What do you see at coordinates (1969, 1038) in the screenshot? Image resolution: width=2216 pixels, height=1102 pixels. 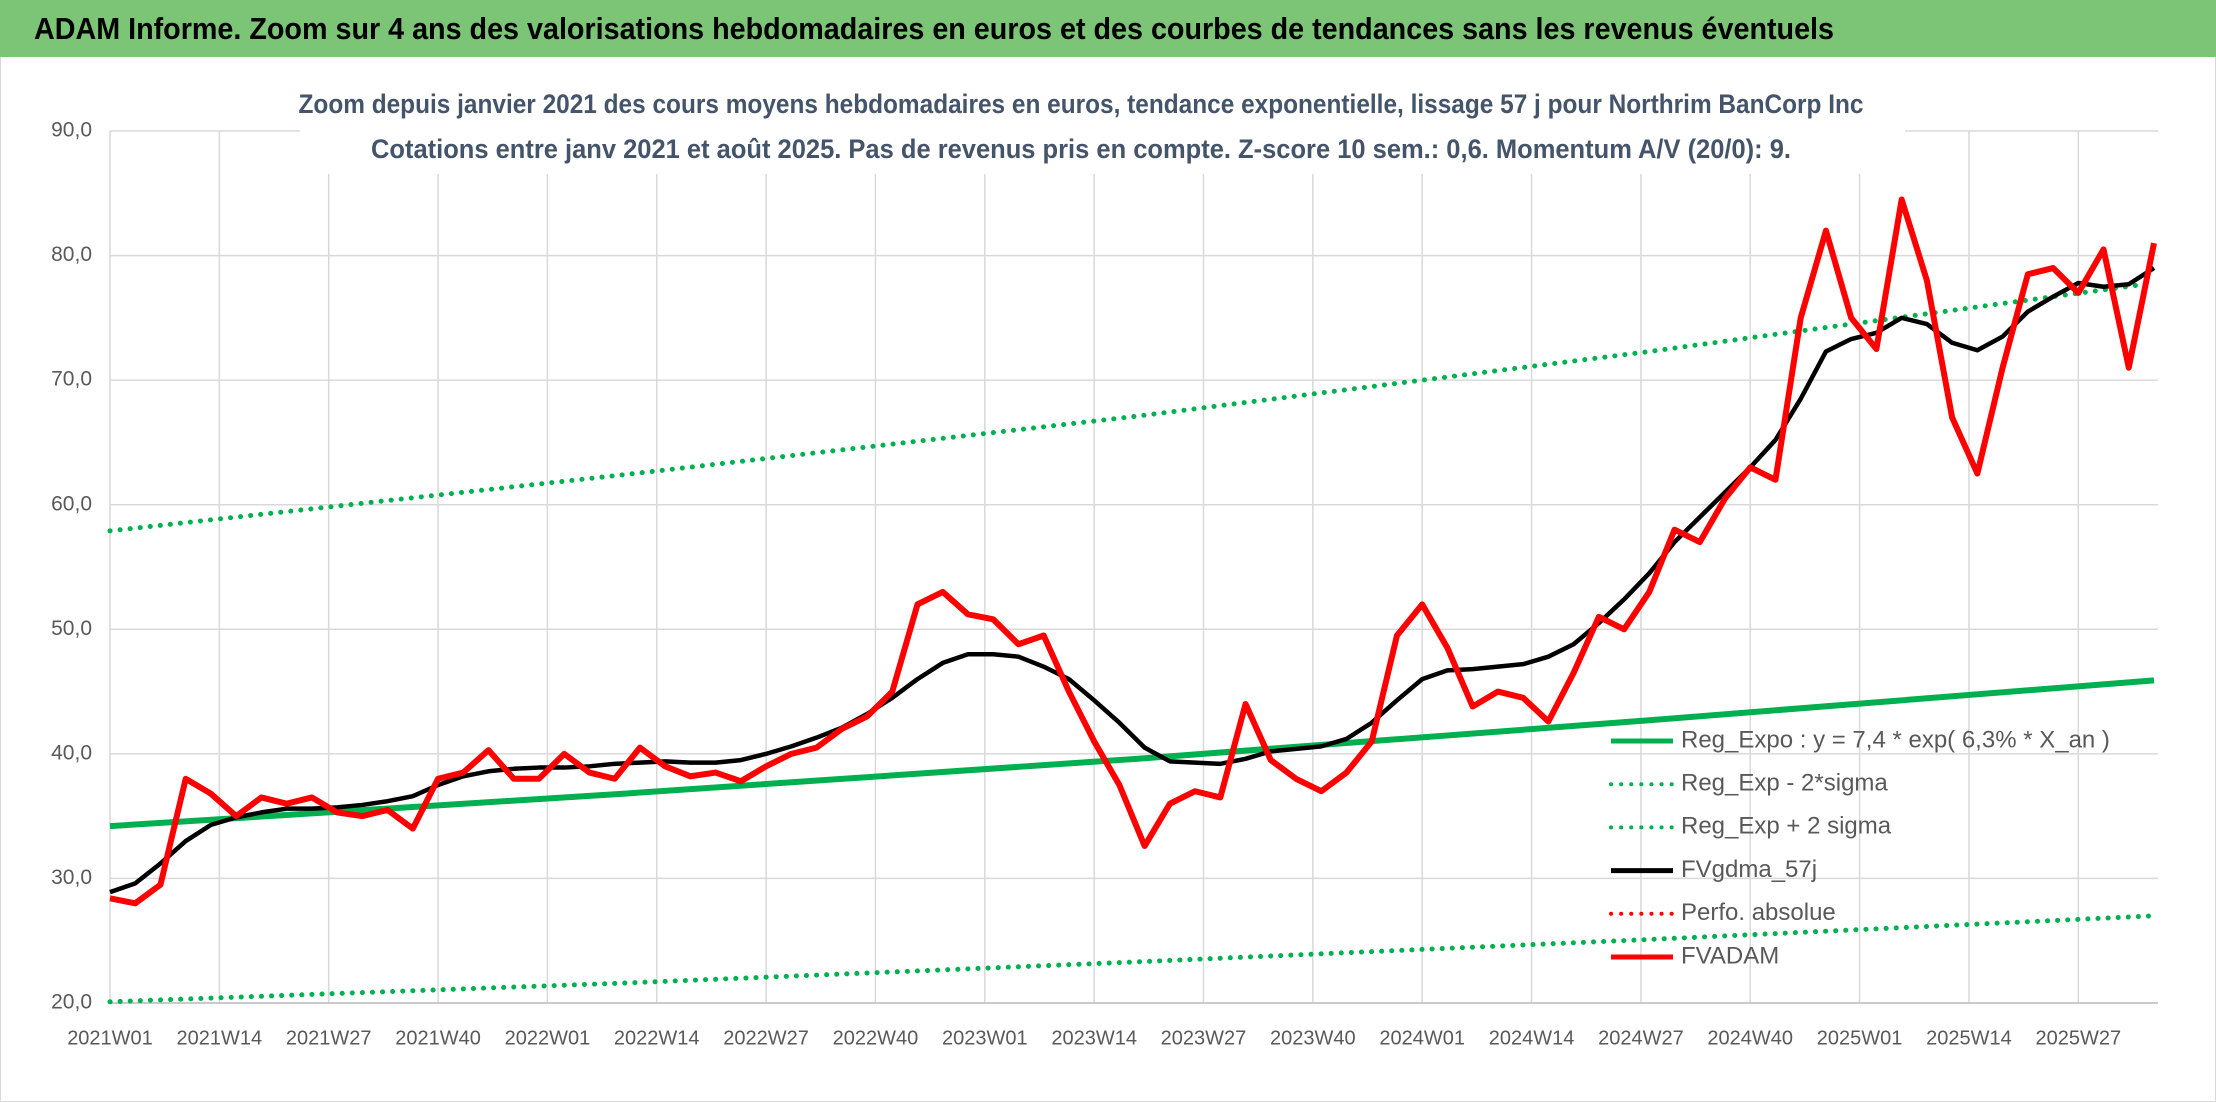 I see `x-tick-label: 2025W14` at bounding box center [1969, 1038].